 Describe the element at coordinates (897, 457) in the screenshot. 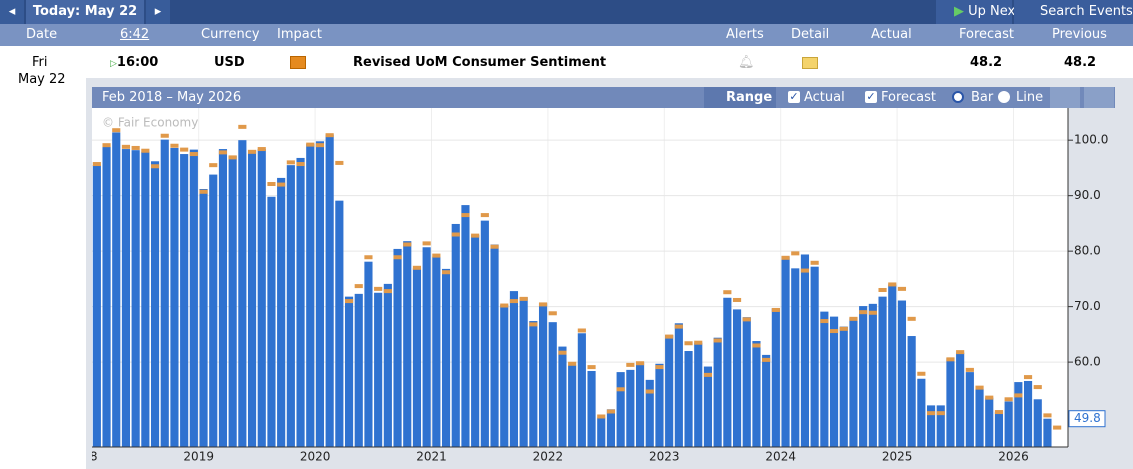

I see `x-tick-label: 2025` at that location.